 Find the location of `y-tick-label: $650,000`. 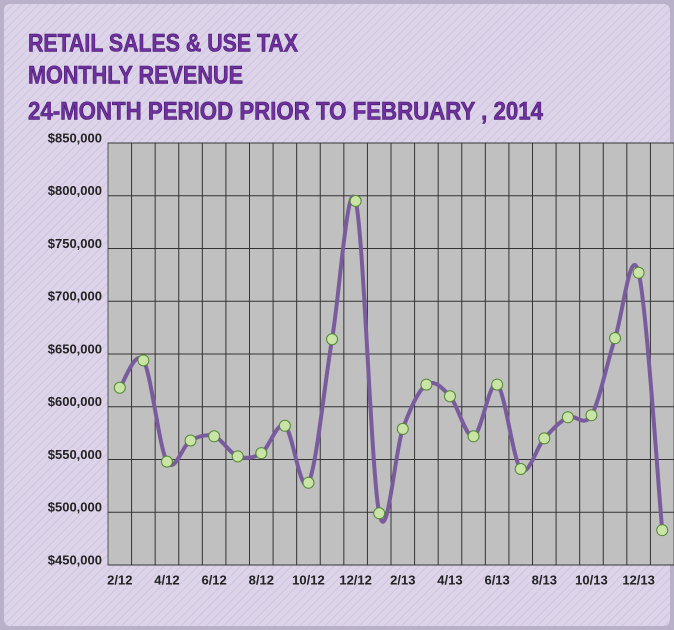

y-tick-label: $650,000 is located at coordinates (75, 348).